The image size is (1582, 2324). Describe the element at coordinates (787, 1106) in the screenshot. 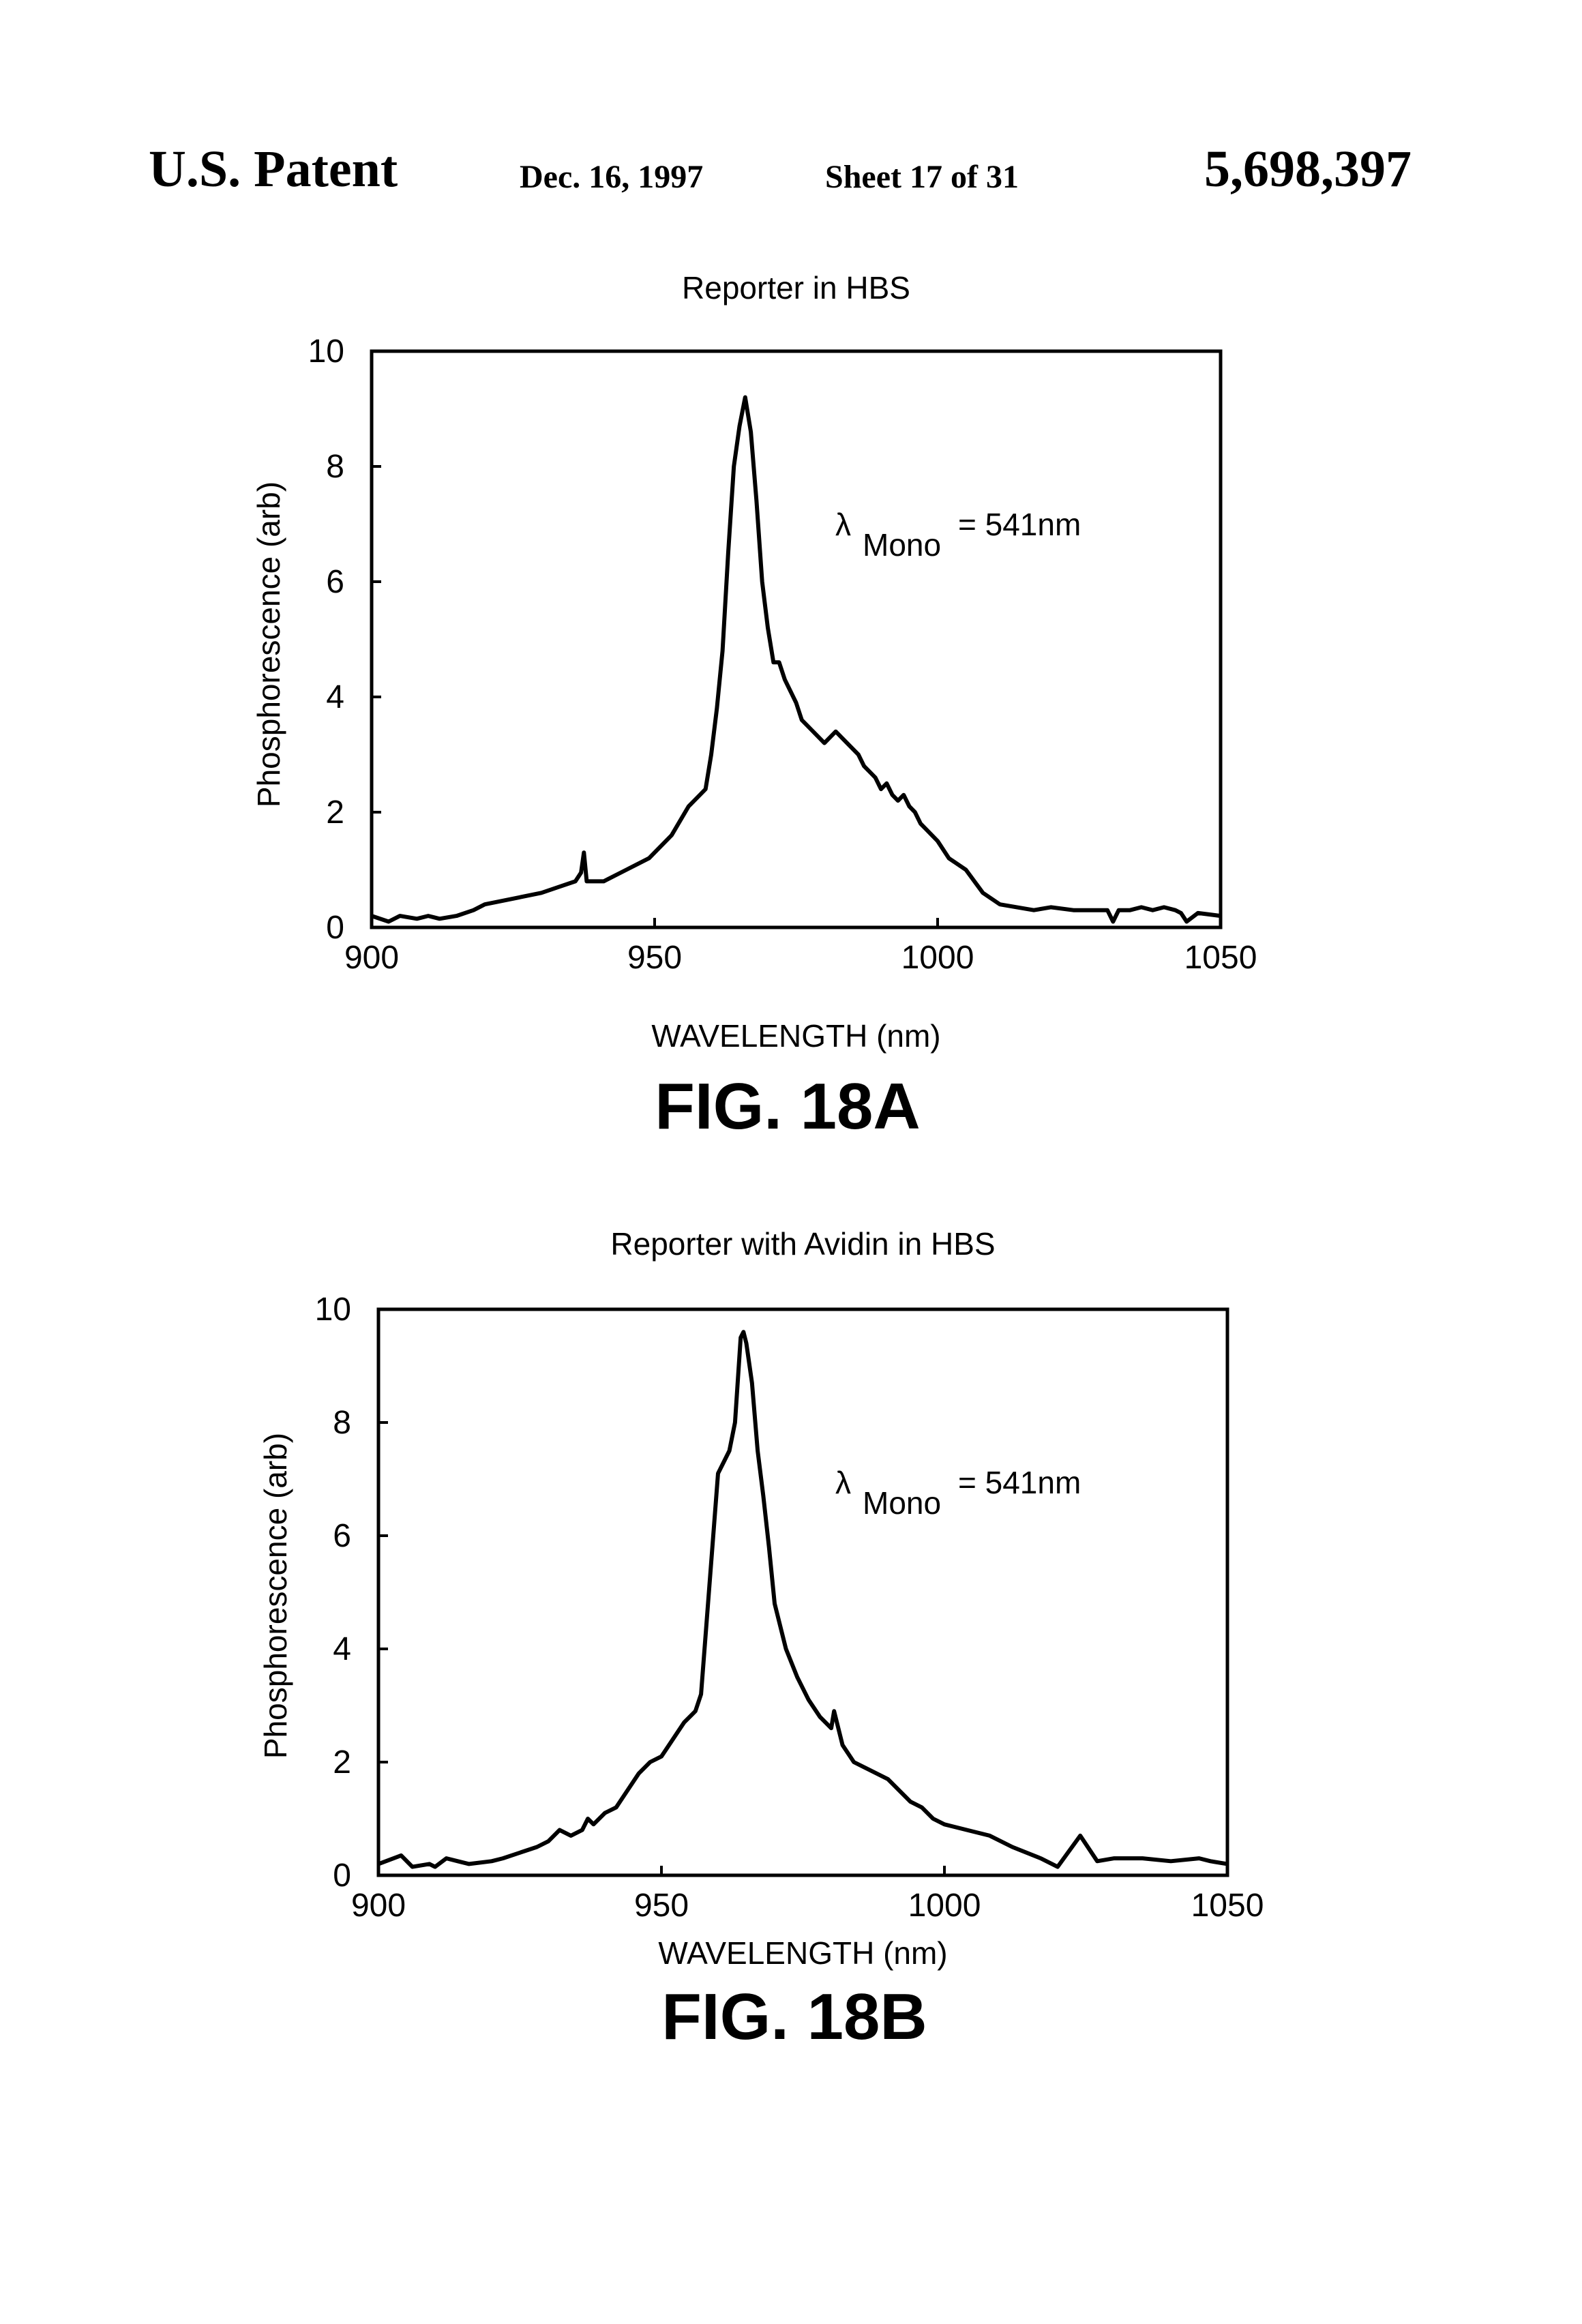

I see `figure-label: FIG. 18A` at that location.